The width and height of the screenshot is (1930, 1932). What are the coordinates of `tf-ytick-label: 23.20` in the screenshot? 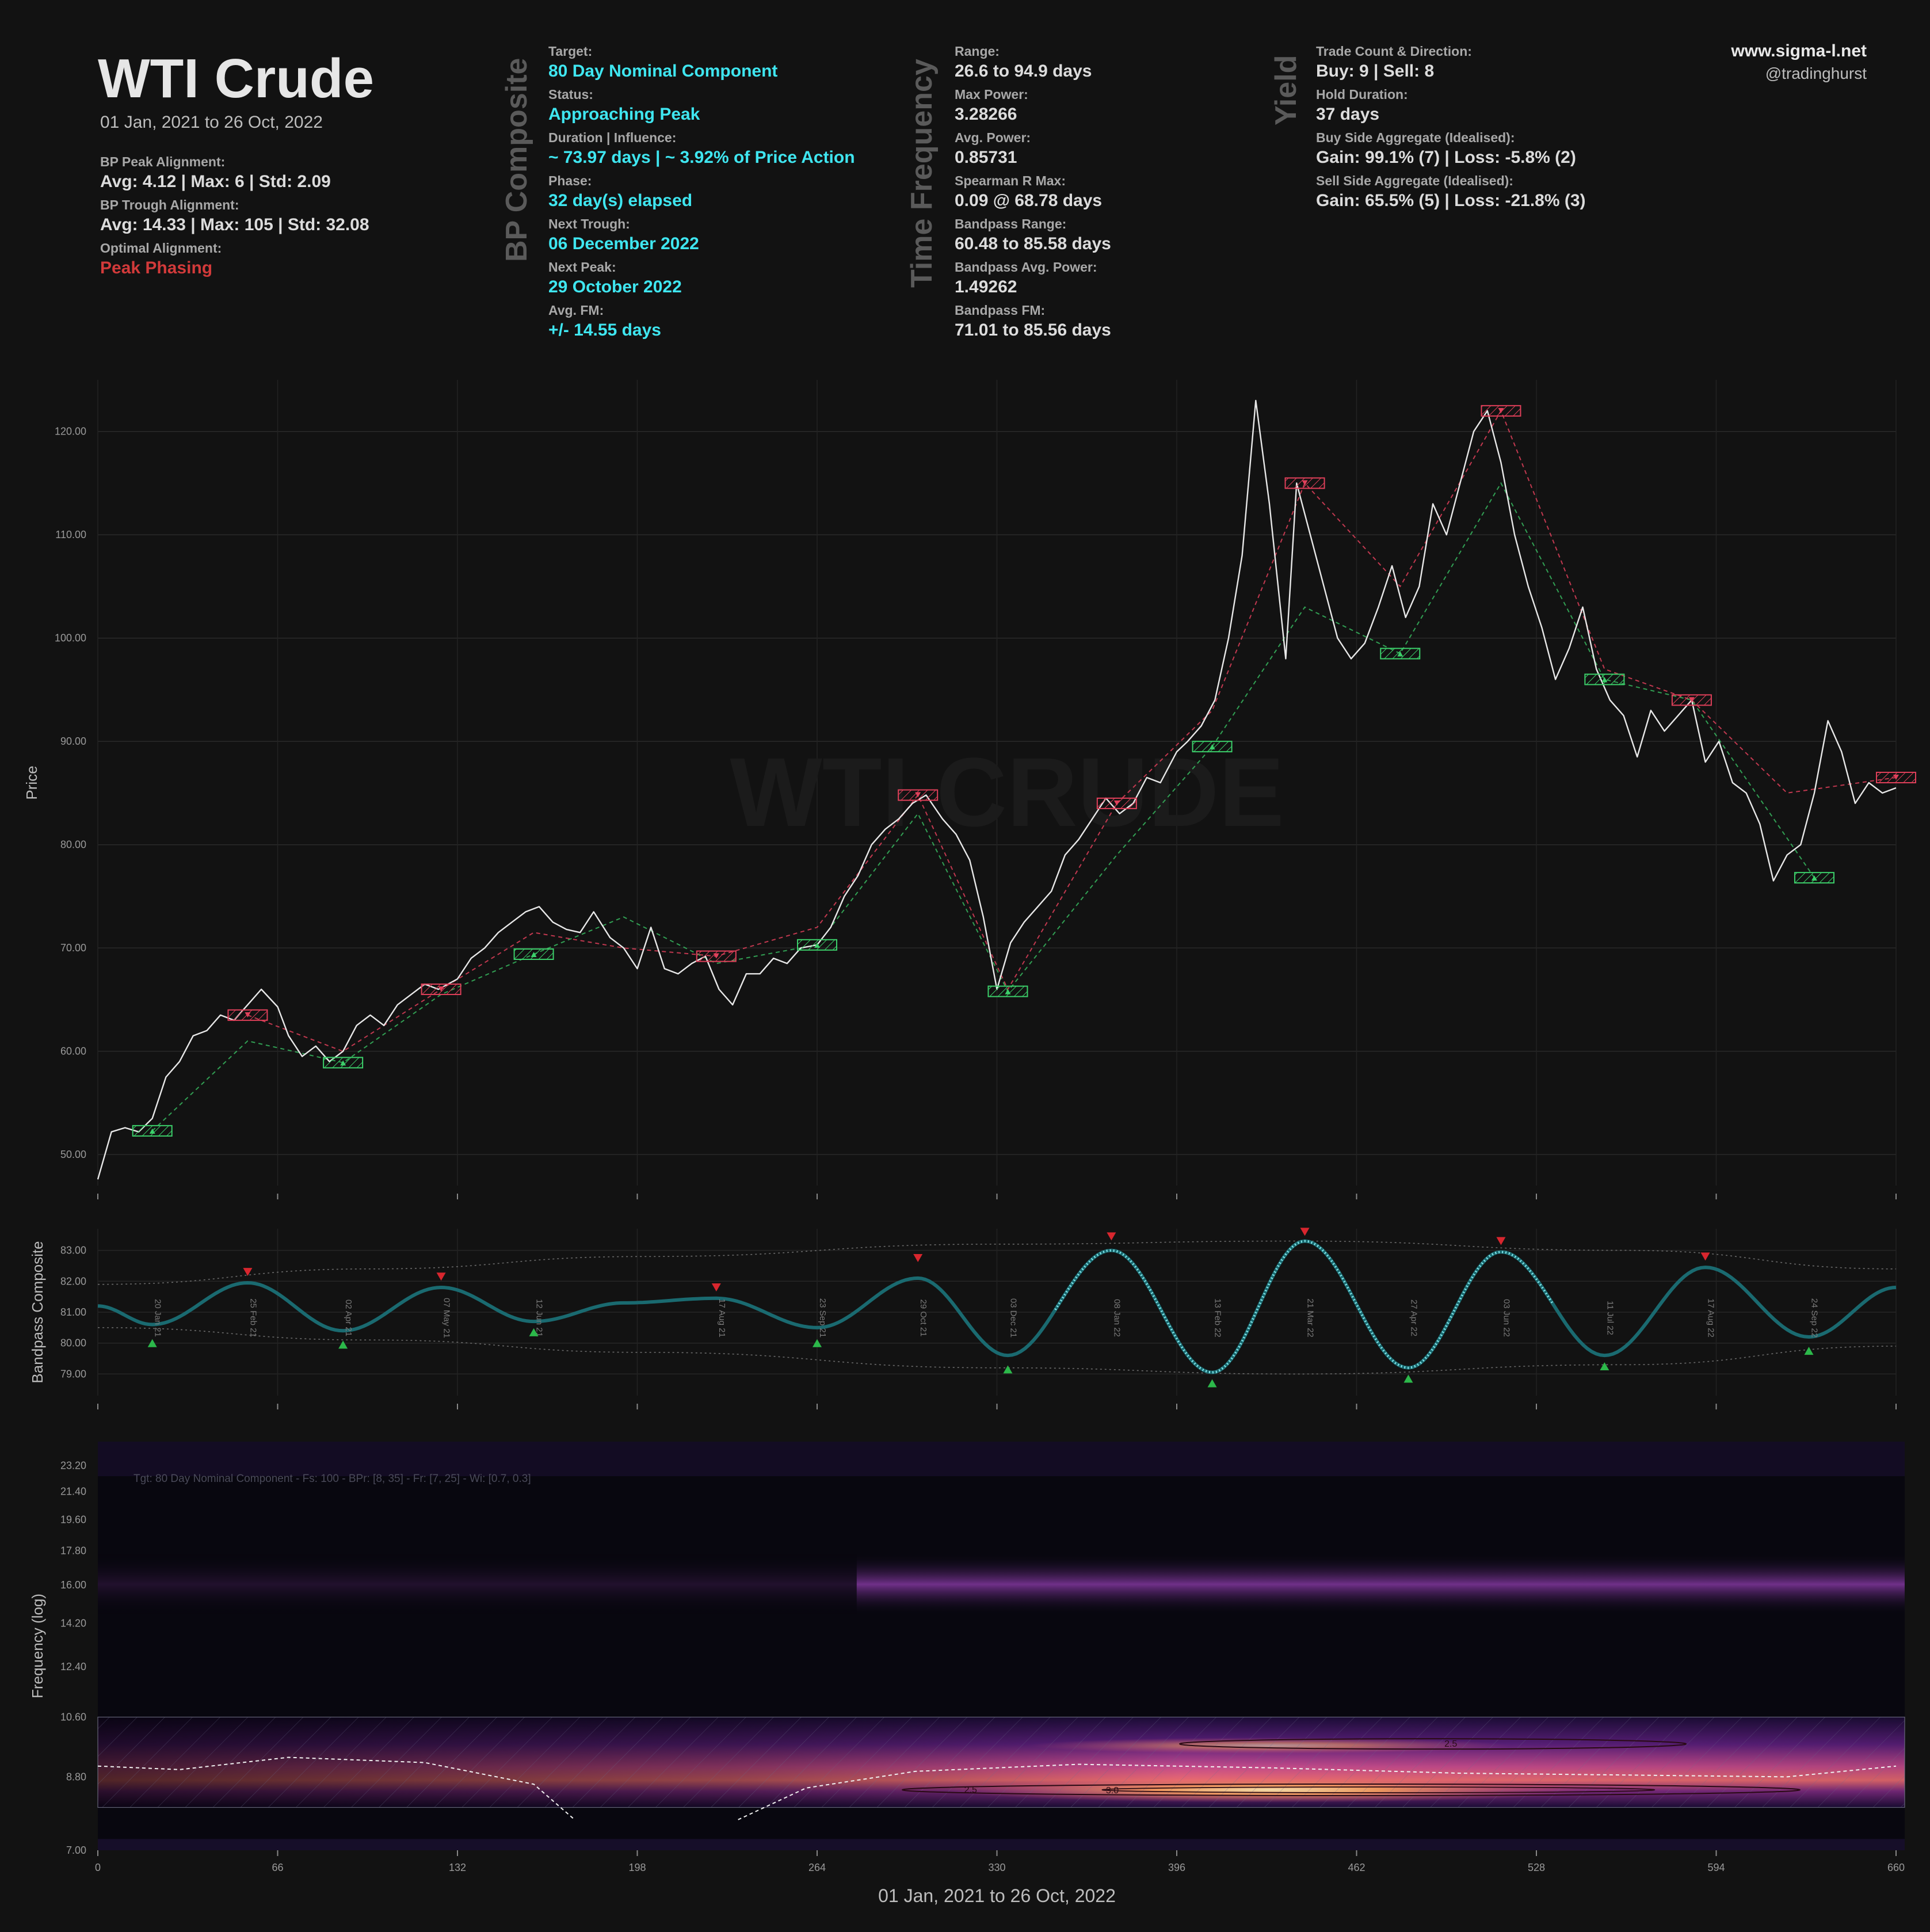 It's located at (73, 1466).